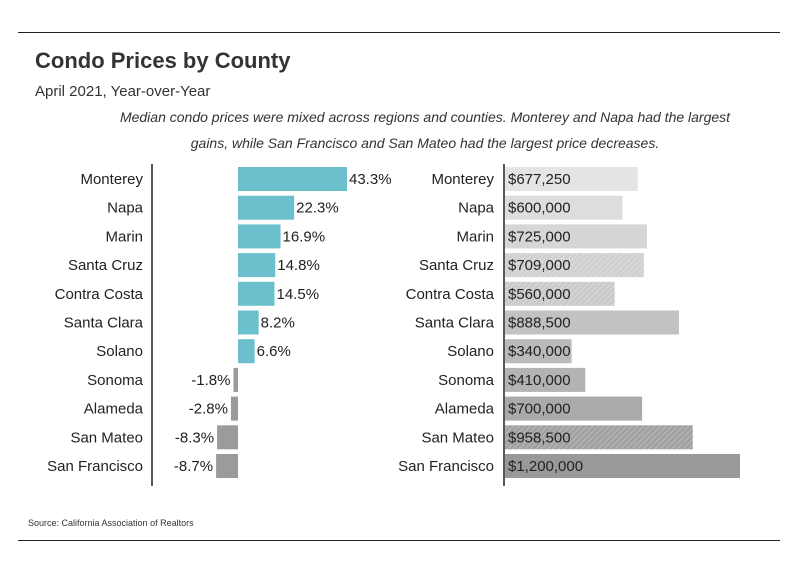  Describe the element at coordinates (234, 408) in the screenshot. I see `yoy-bar-alameda` at that location.